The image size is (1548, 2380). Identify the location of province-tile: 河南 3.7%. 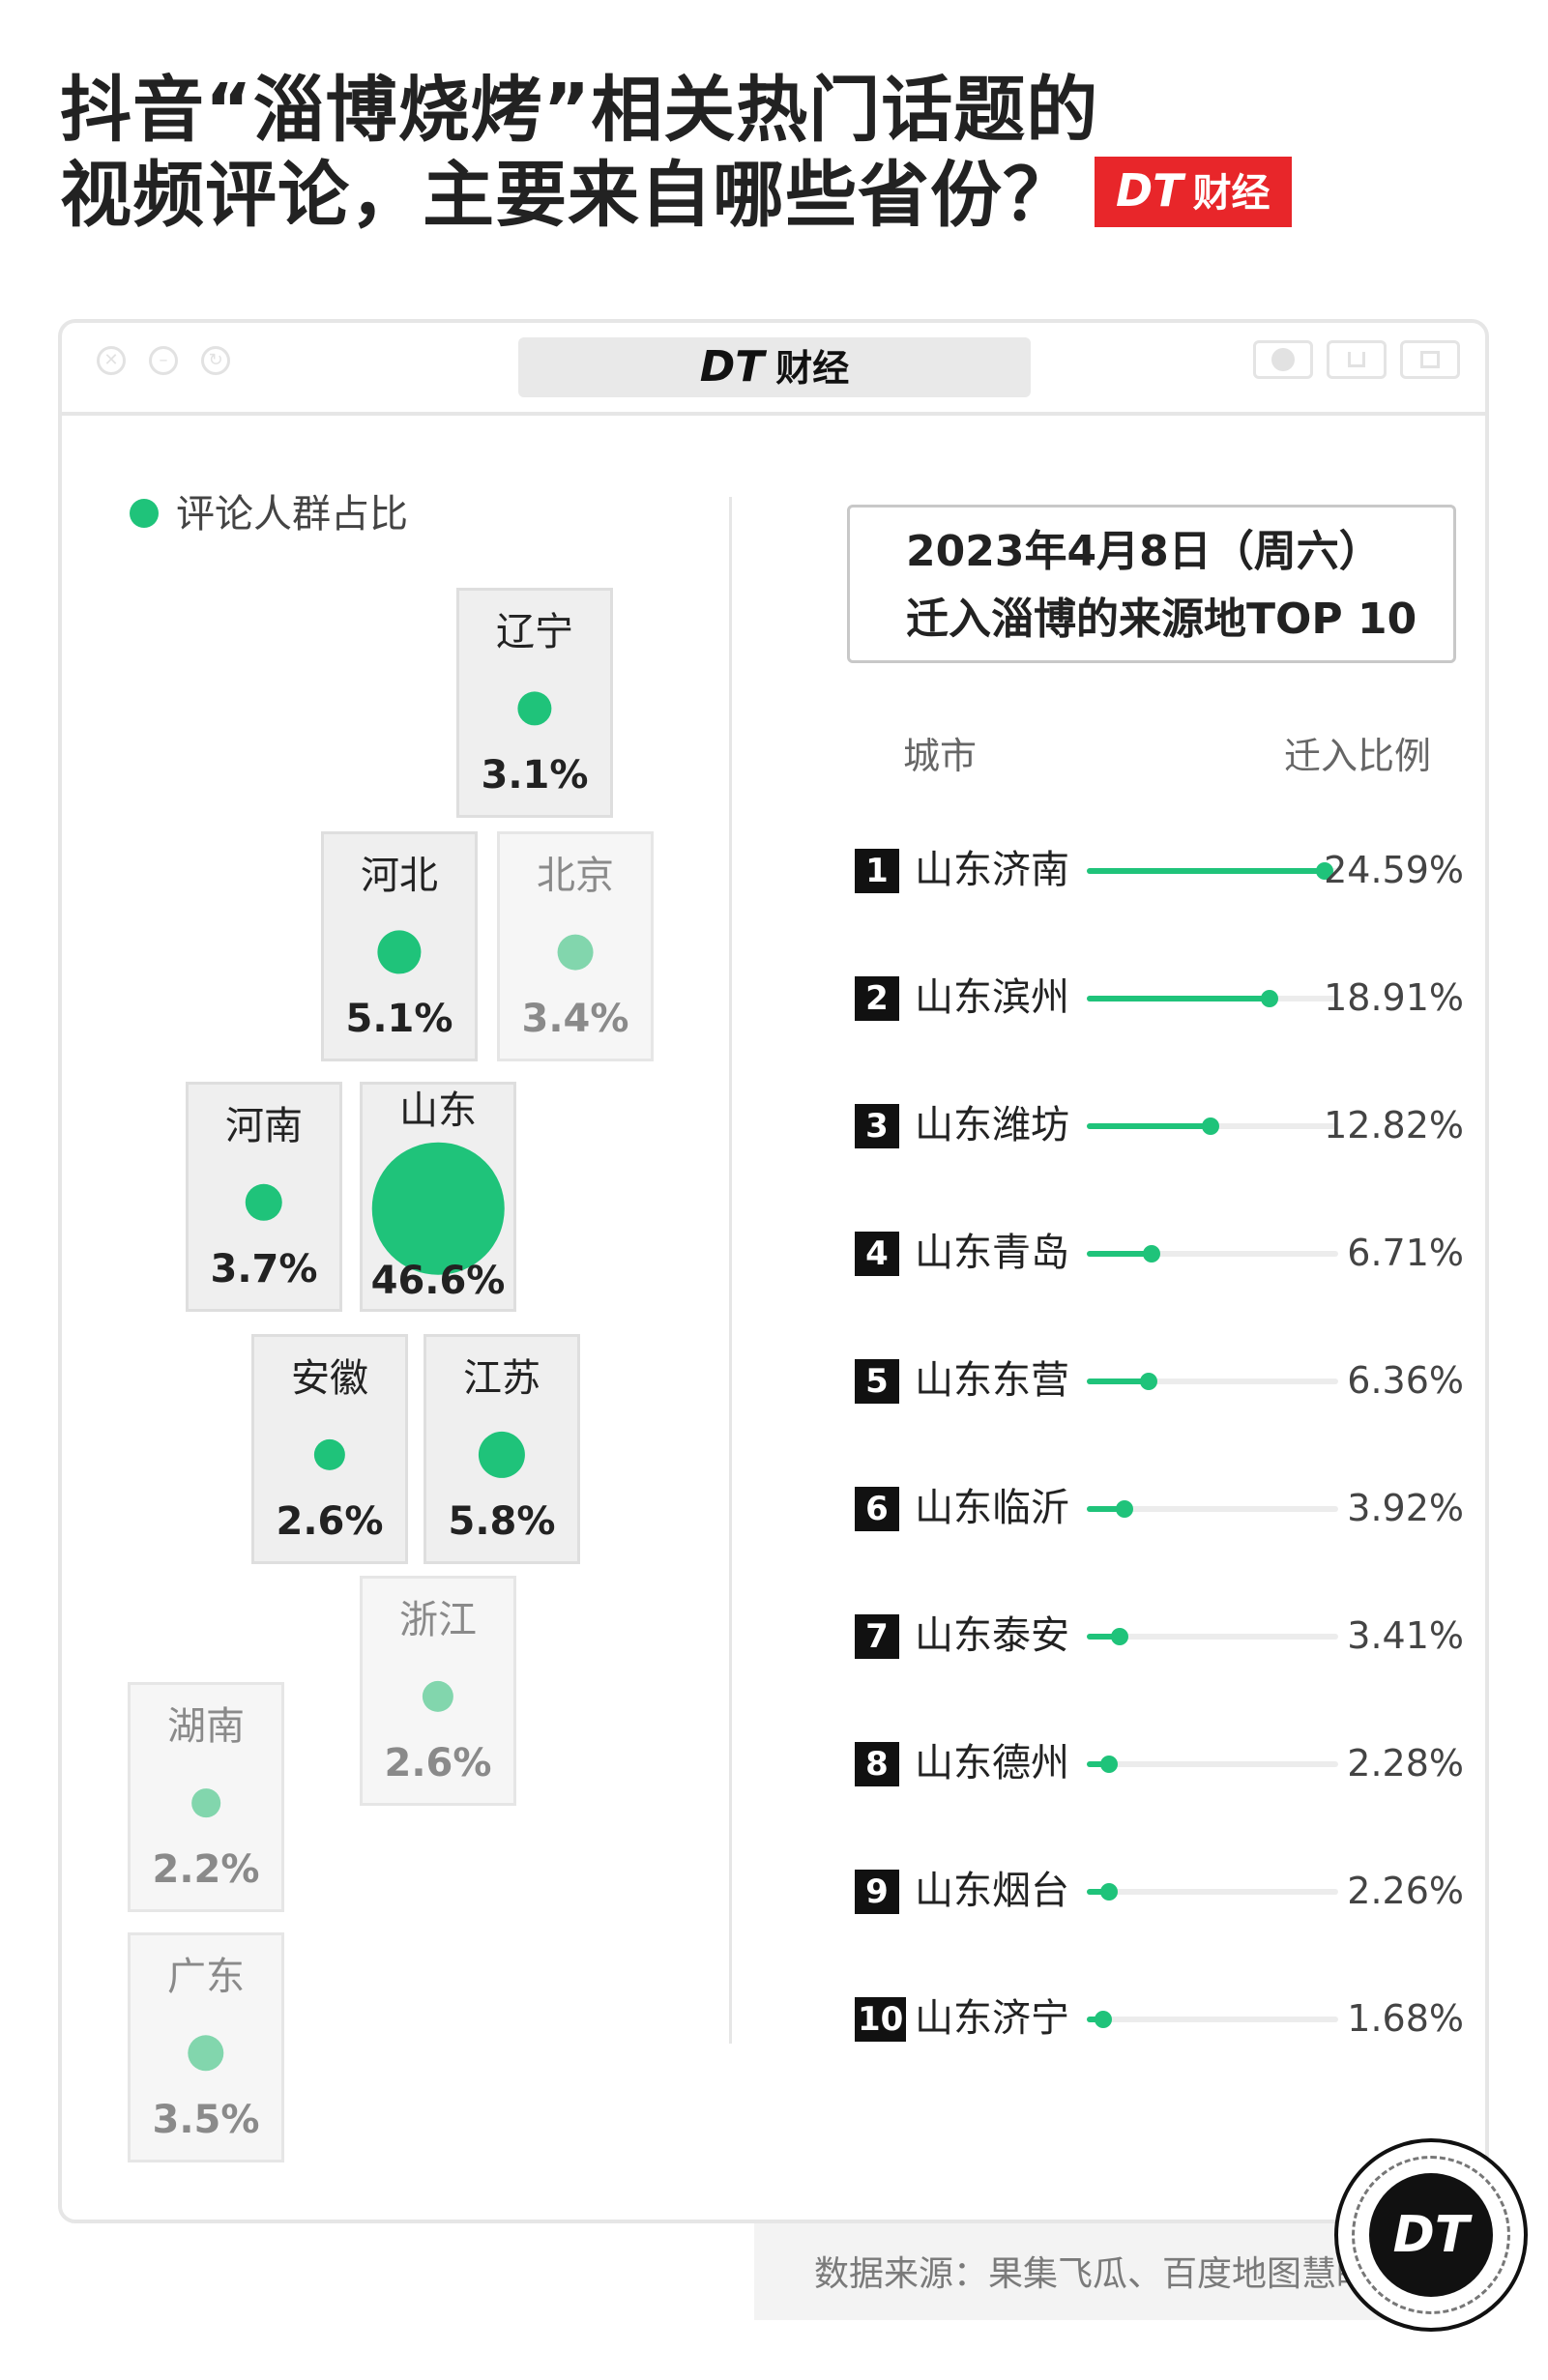
(264, 1197).